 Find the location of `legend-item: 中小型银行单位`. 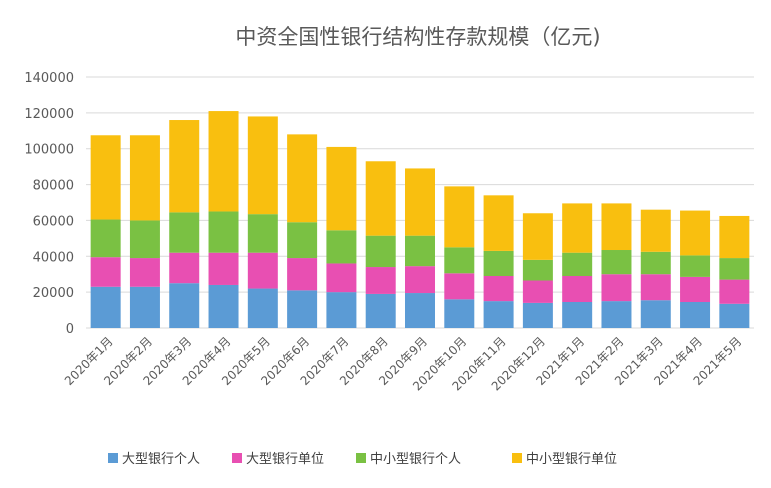

legend-item: 中小型银行单位 is located at coordinates (564, 459).